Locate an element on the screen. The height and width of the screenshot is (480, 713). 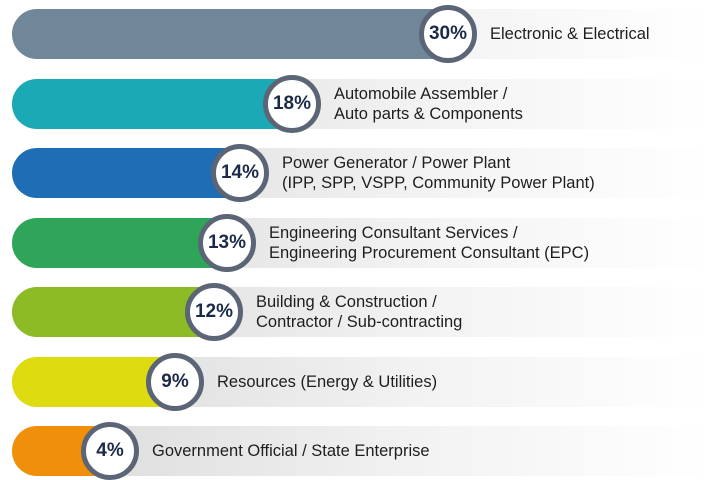
category-label: Electronic & Electrical is located at coordinates (570, 34).